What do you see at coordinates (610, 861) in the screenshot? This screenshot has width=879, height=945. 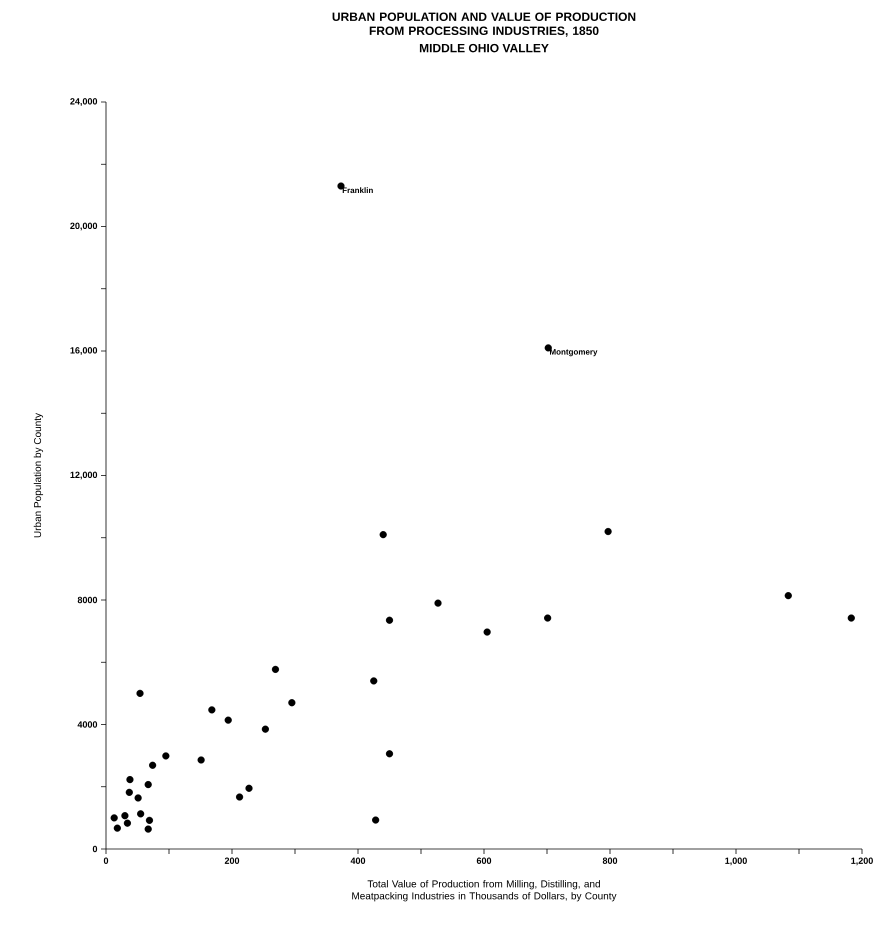 I see `x-tick-label: 800` at bounding box center [610, 861].